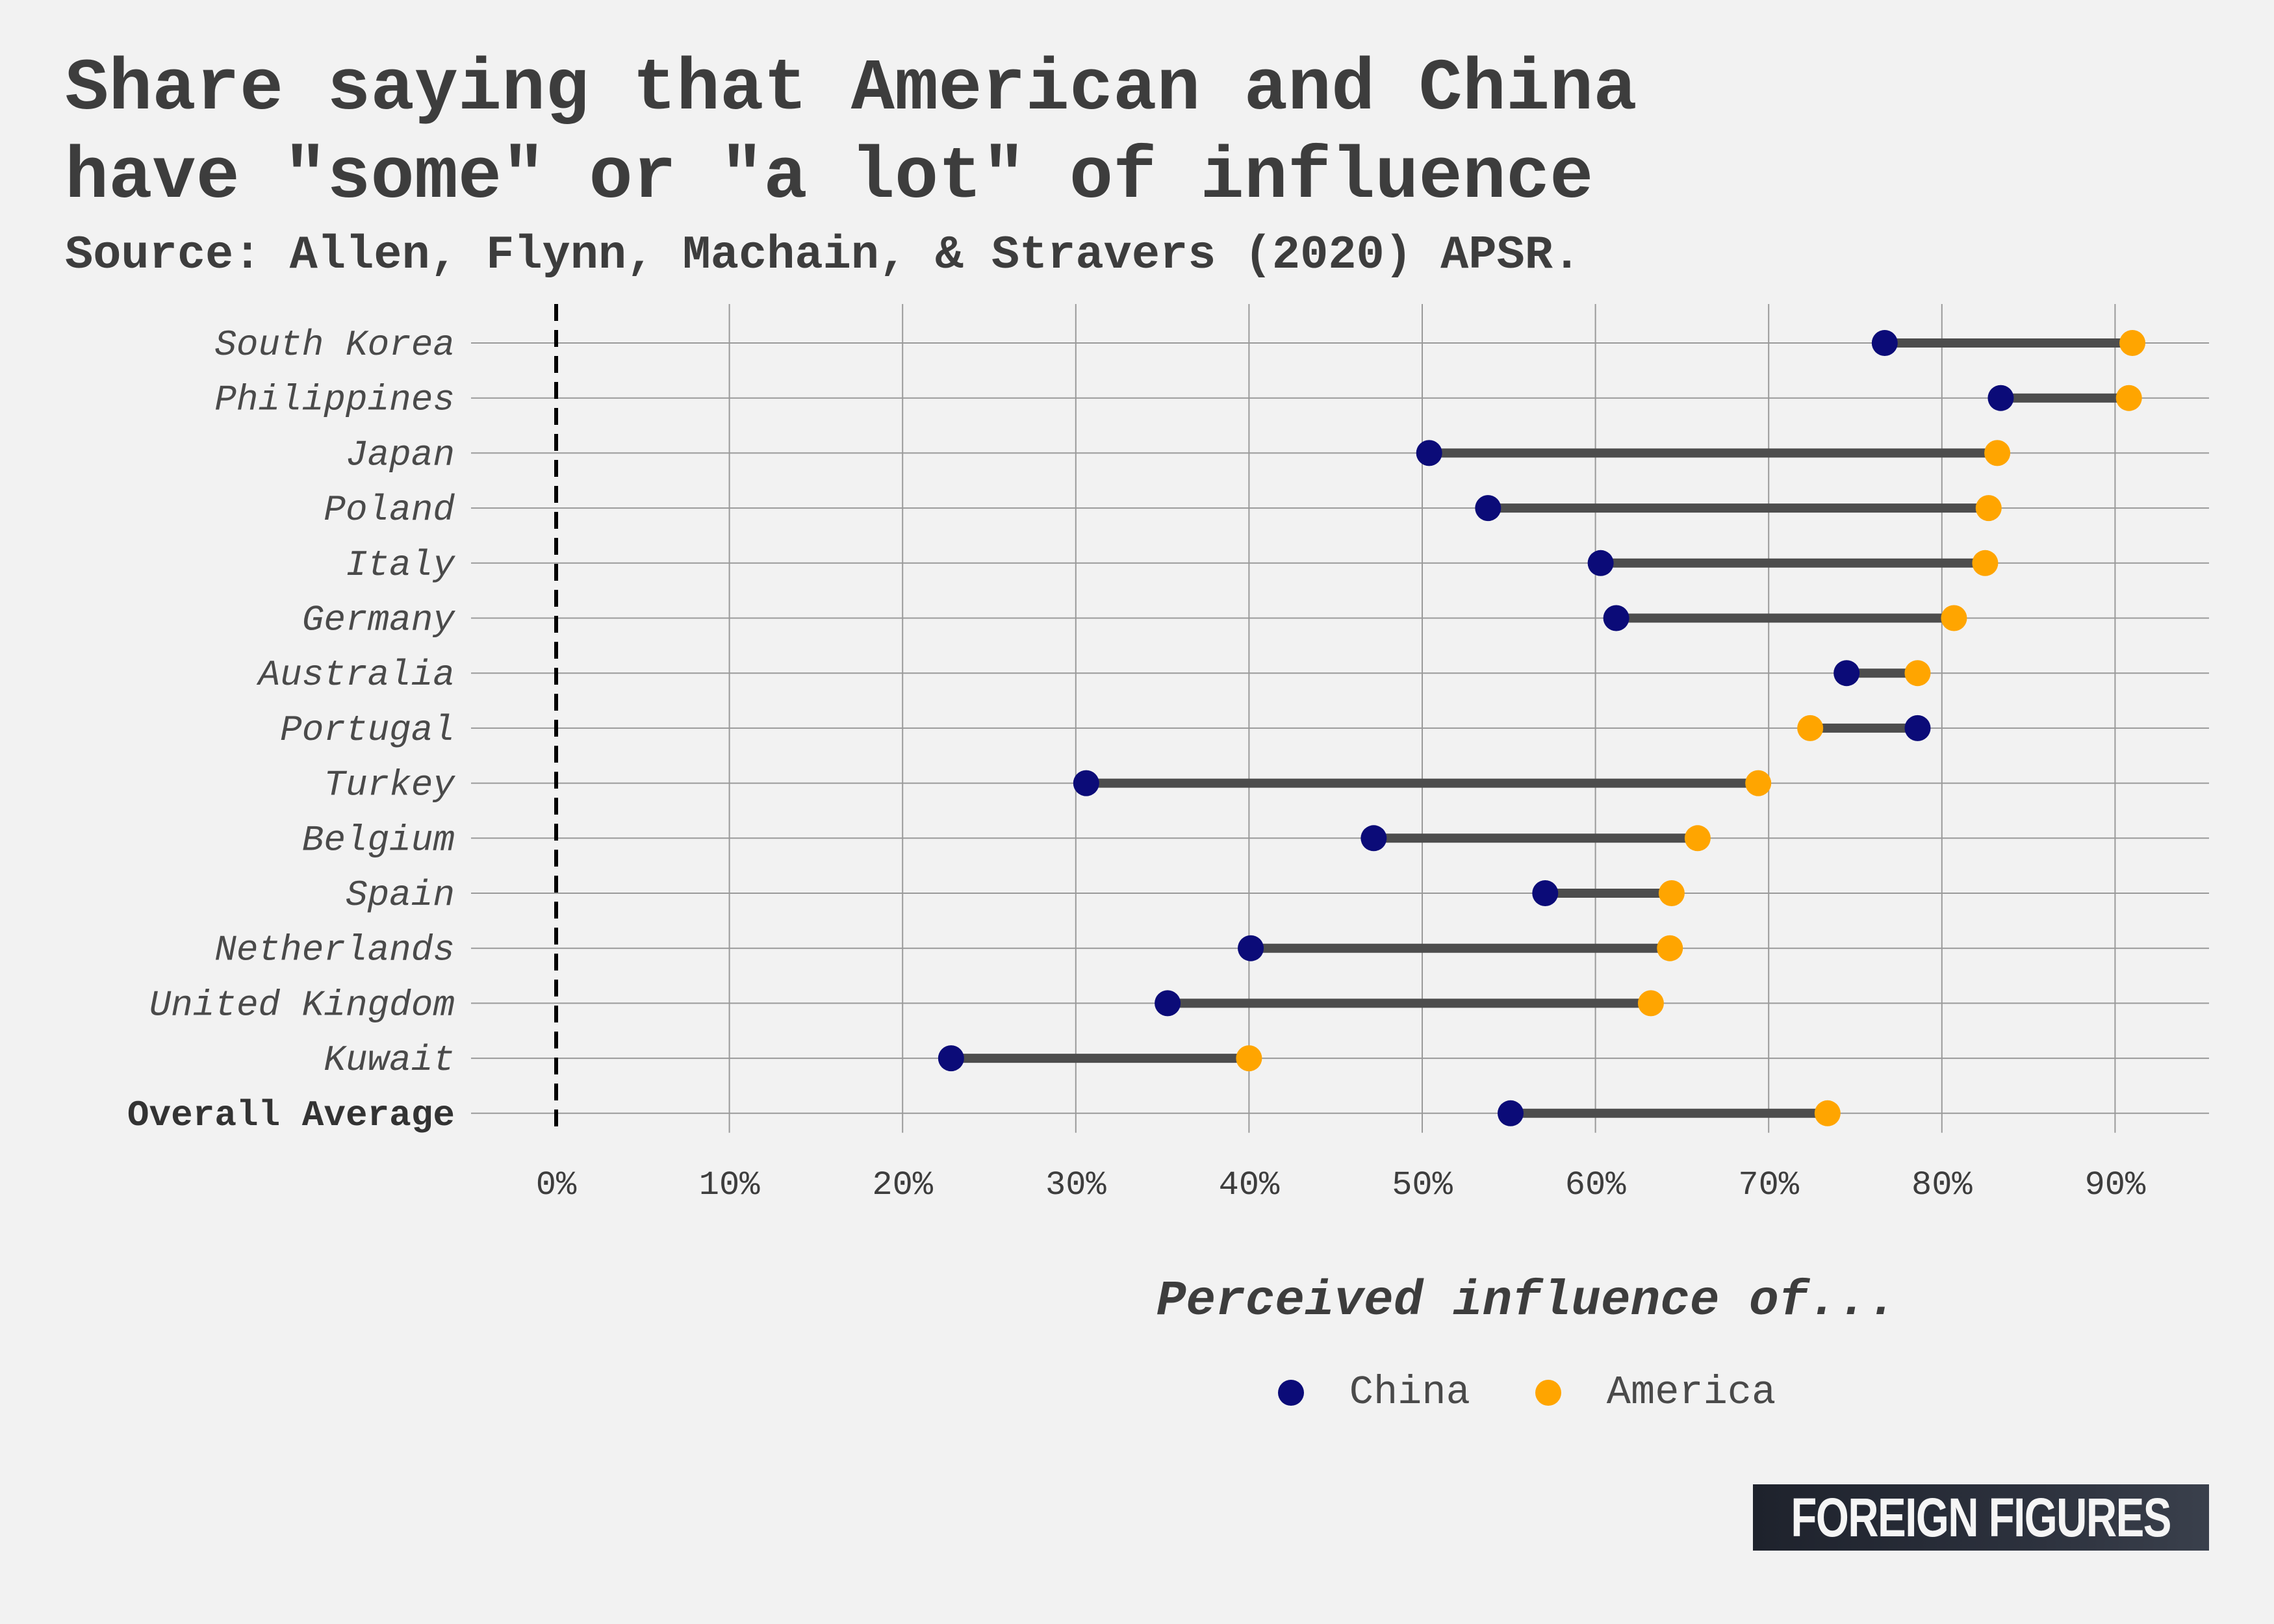 Image resolution: width=2274 pixels, height=1624 pixels. Describe the element at coordinates (1917, 728) in the screenshot. I see `point-china-portugal` at that location.